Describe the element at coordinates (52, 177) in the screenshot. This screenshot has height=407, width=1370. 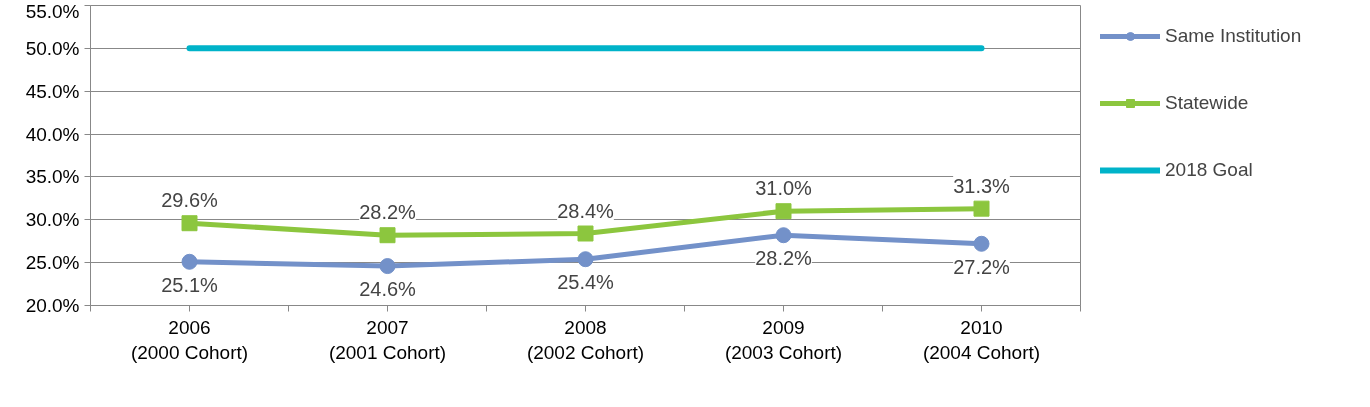
I see `y-tick-label: 35.0%` at that location.